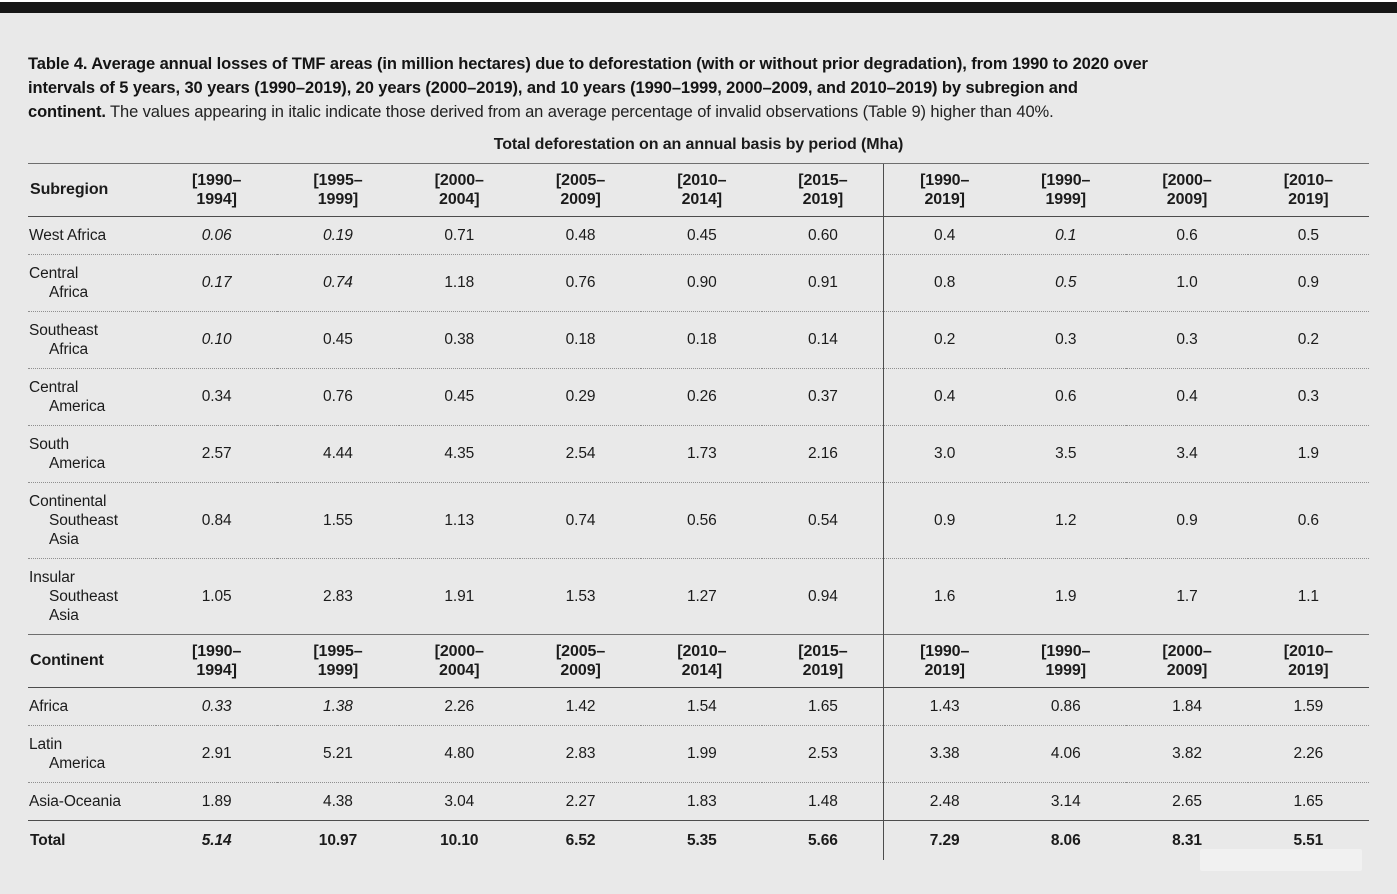 The width and height of the screenshot is (1397, 894). What do you see at coordinates (1187, 282) in the screenshot?
I see `value-cell: 1.0` at bounding box center [1187, 282].